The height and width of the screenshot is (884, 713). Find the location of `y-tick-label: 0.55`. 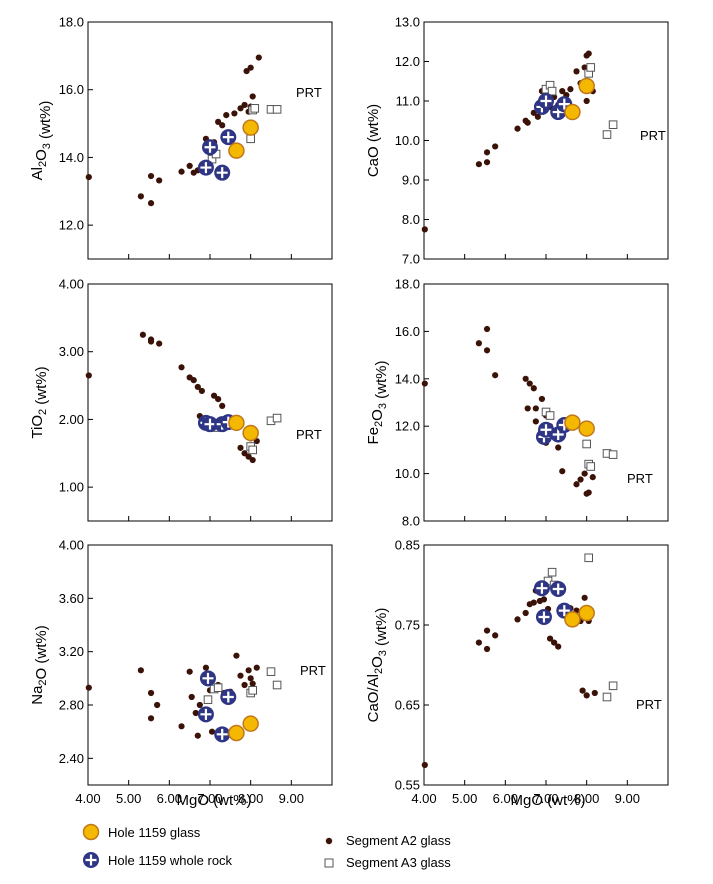

y-tick-label: 0.55 is located at coordinates (407, 785).